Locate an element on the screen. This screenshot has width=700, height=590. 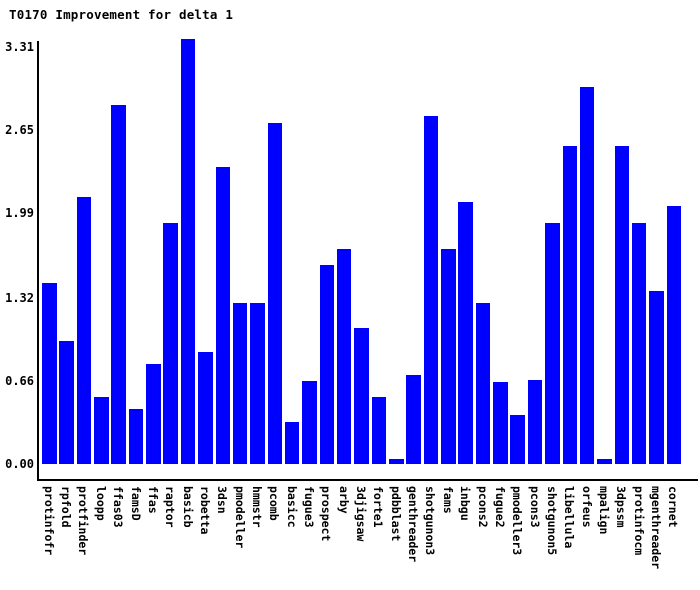
bar-forte1 is located at coordinates (379, 430).